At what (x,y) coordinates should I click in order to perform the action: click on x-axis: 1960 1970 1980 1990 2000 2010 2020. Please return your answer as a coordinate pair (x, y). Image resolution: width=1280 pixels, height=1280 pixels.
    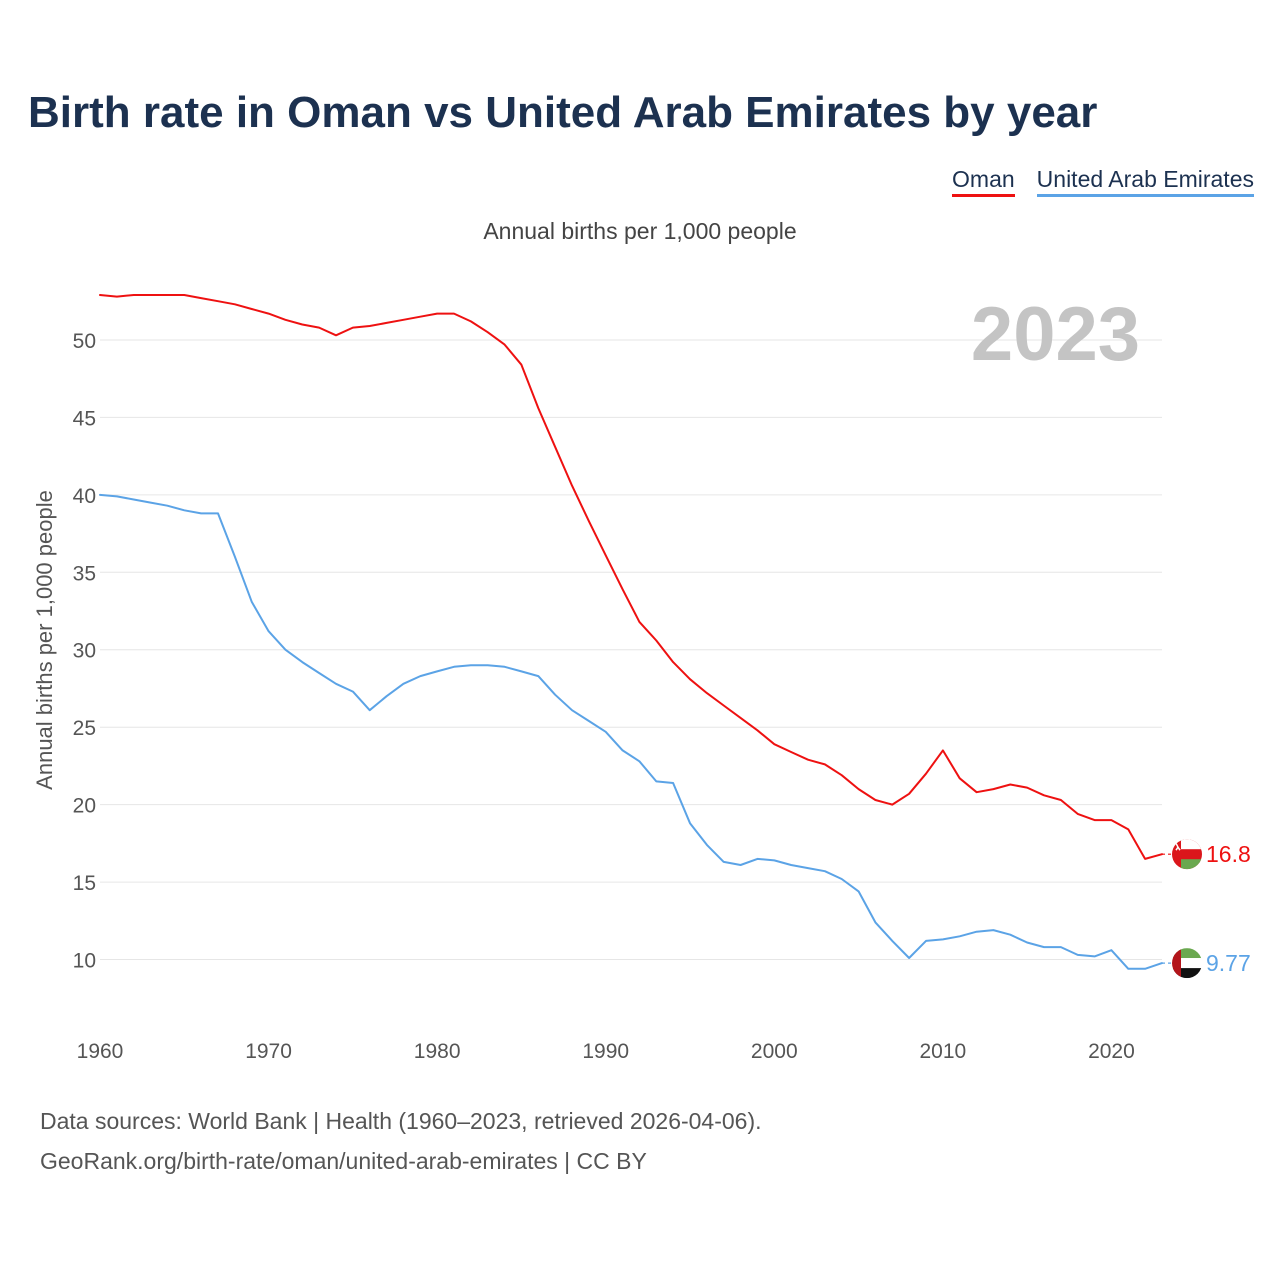
    Looking at the image, I should click on (606, 1051).